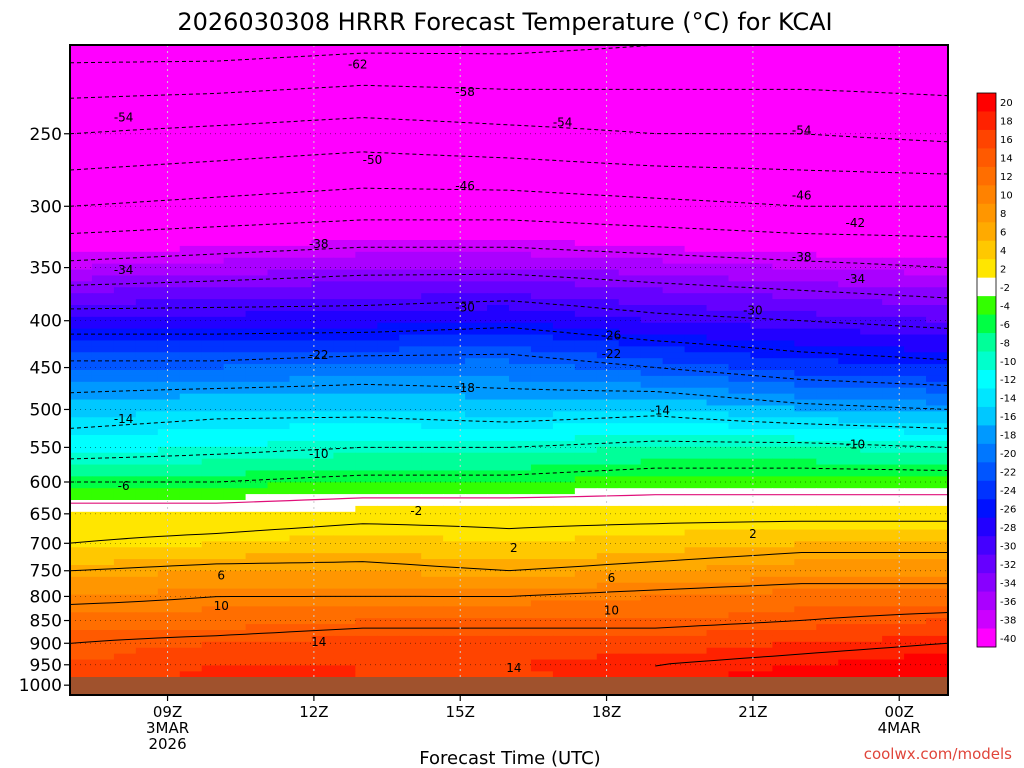 This screenshot has height=768, width=1024. I want to click on contour-label: 10, so click(611, 611).